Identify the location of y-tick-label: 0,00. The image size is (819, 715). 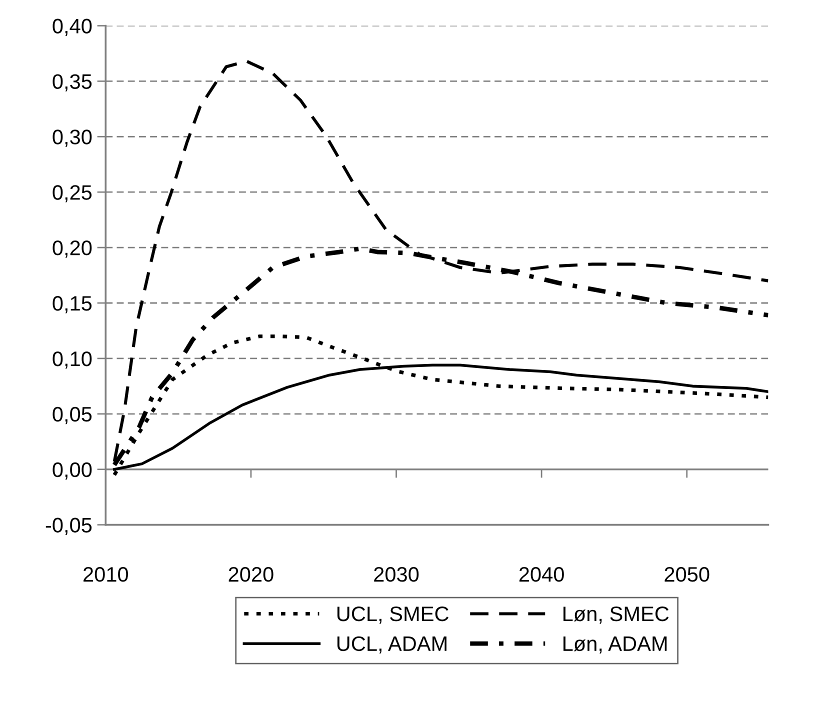
(72, 471).